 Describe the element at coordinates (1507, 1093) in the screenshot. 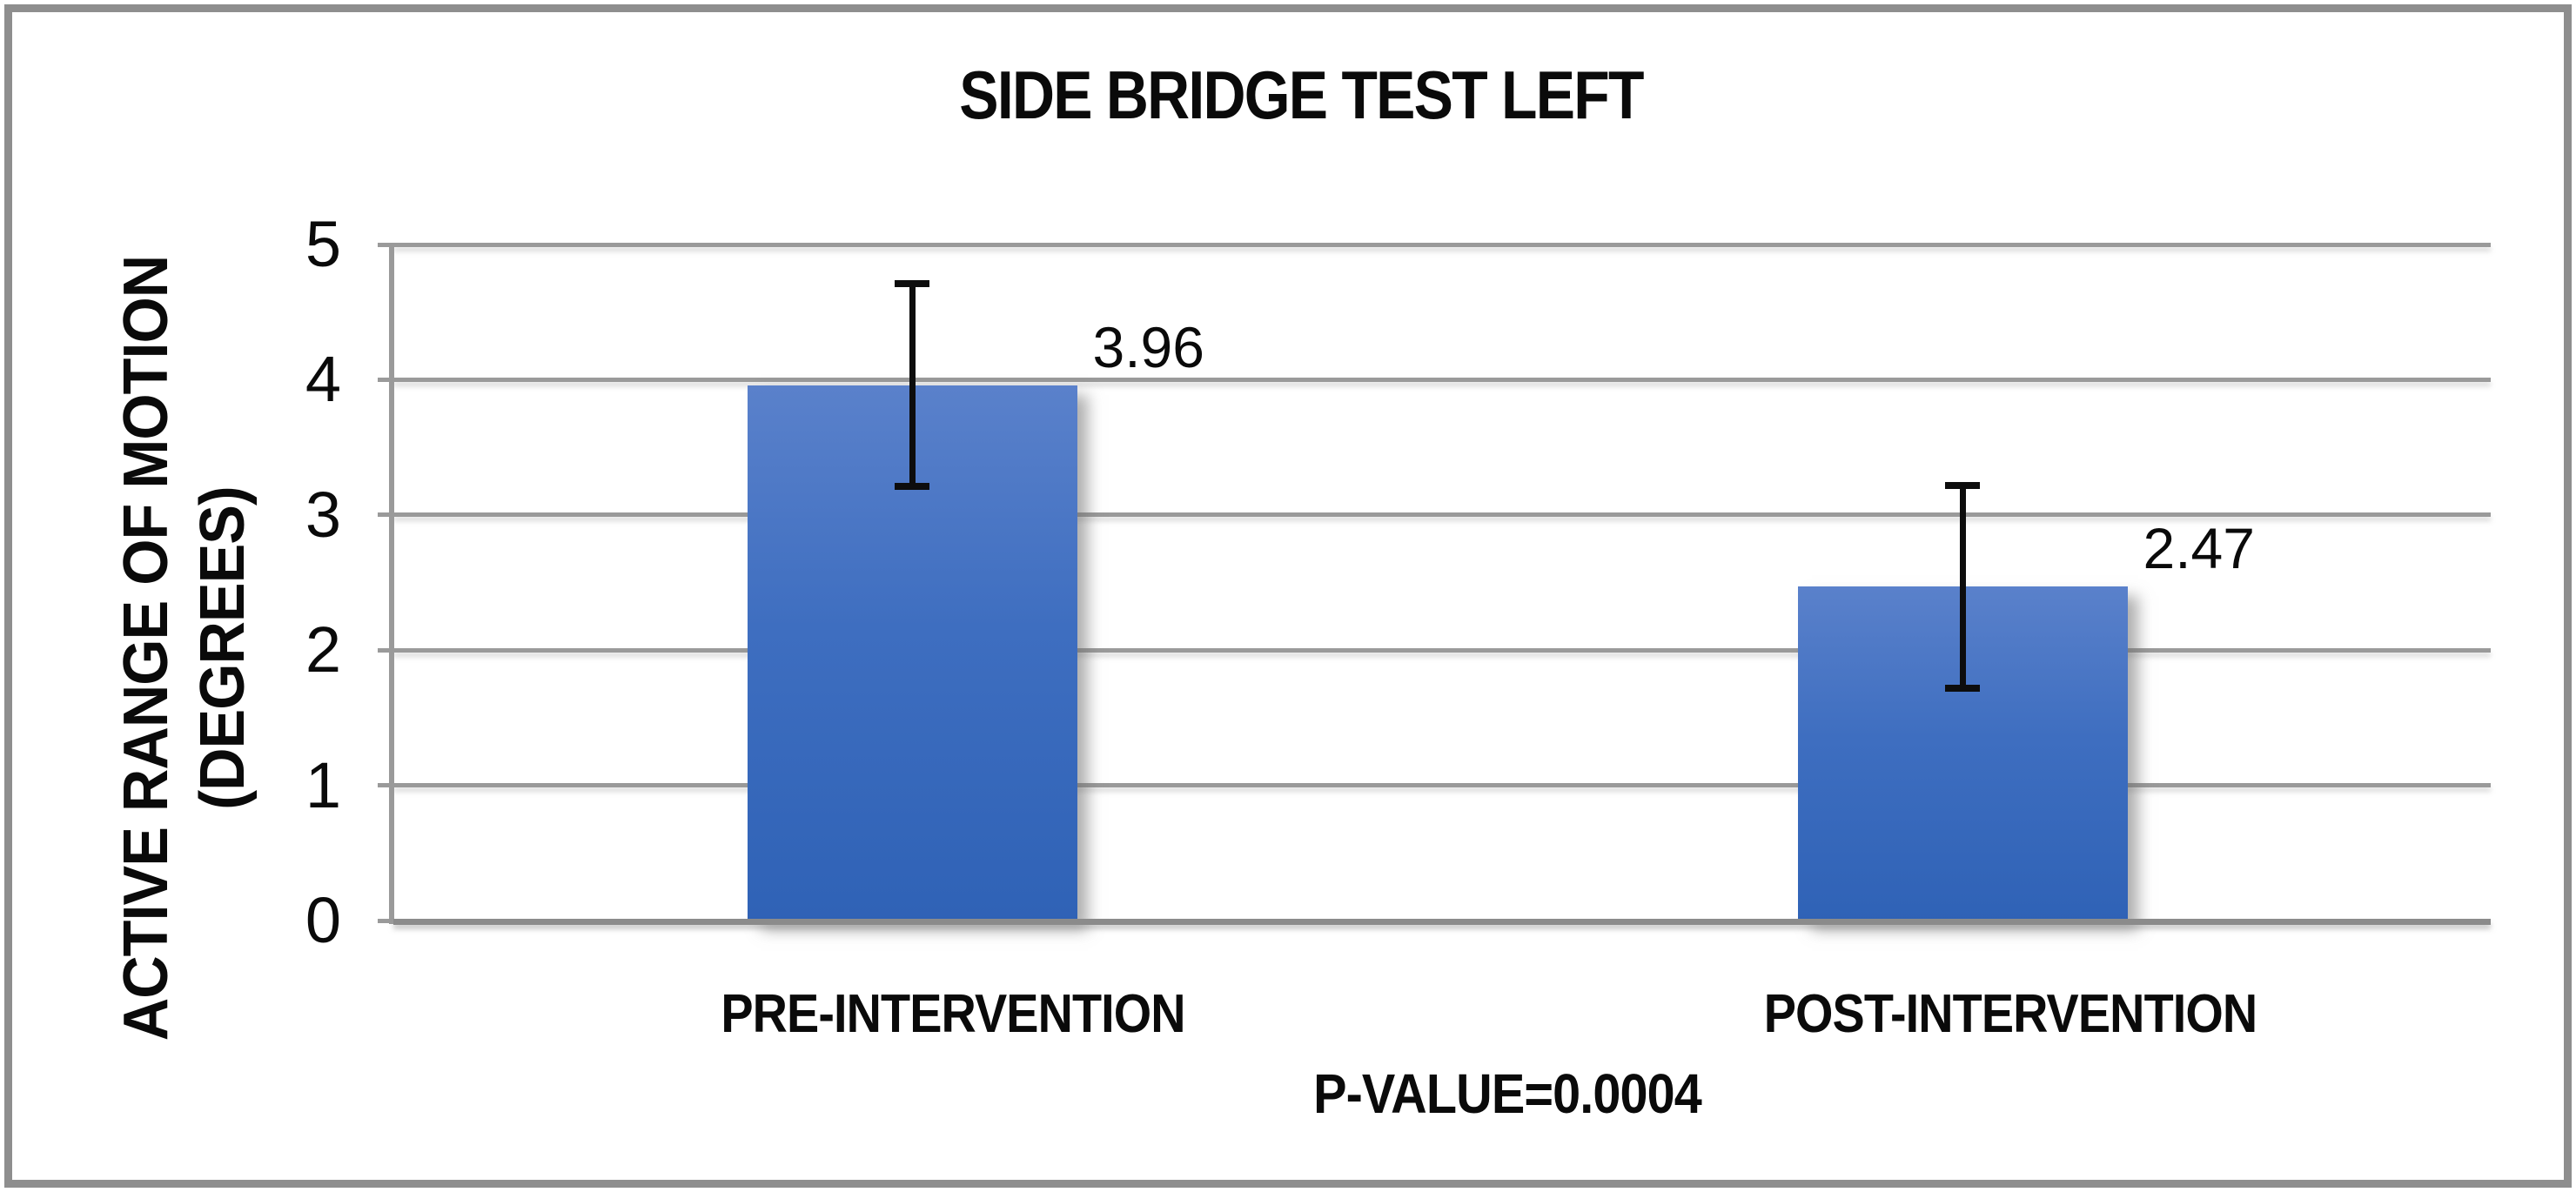

I see `p-value-annotation: P-VALUE=0.0004` at that location.